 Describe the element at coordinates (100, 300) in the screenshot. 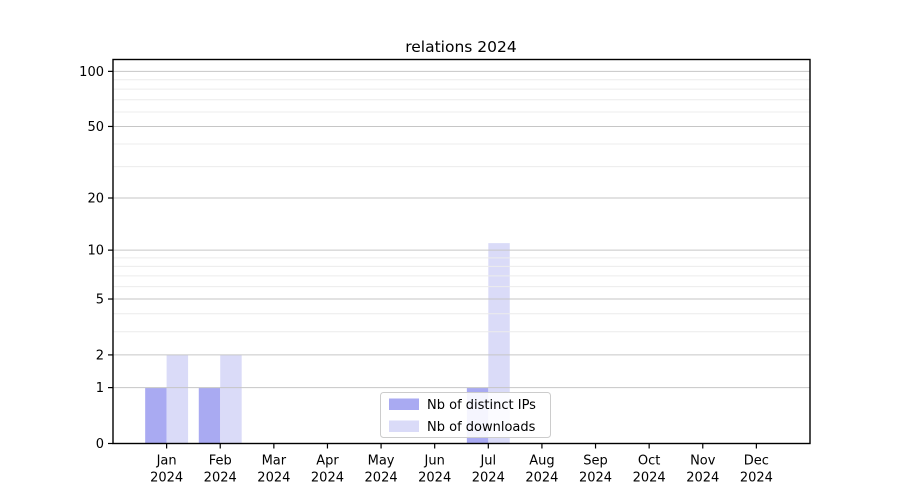

I see `y-tick-label: 5` at that location.